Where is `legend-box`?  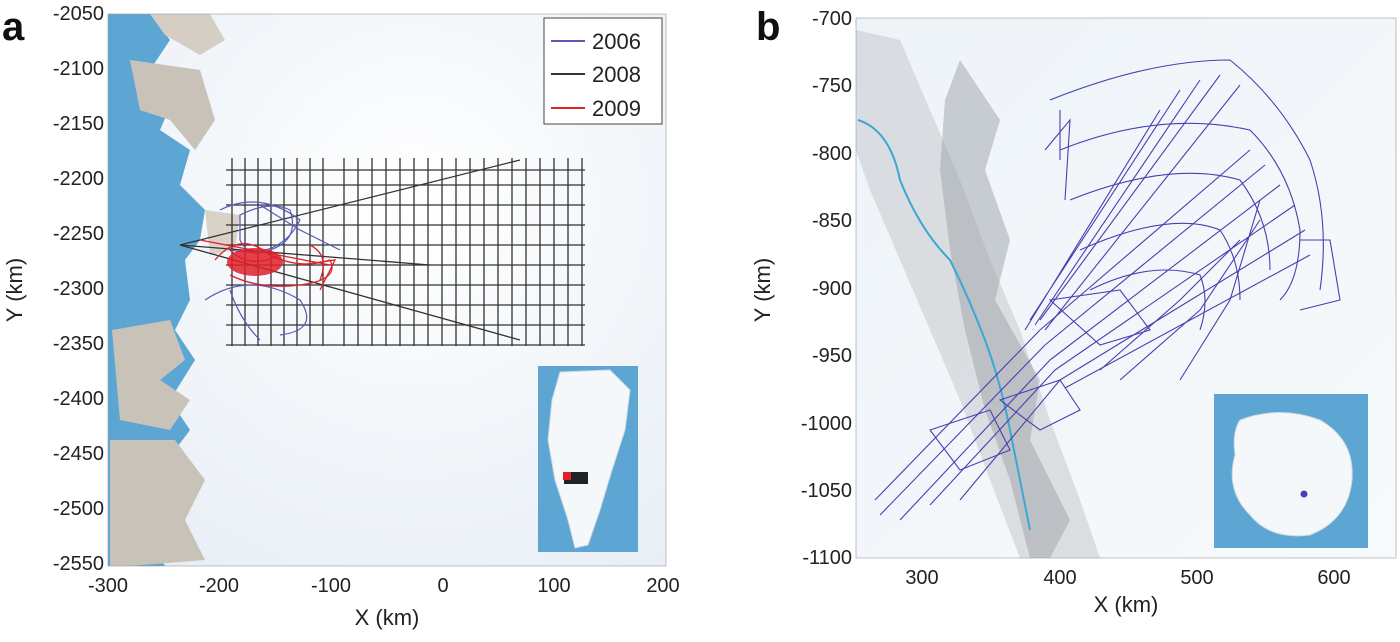
legend-box is located at coordinates (603, 71).